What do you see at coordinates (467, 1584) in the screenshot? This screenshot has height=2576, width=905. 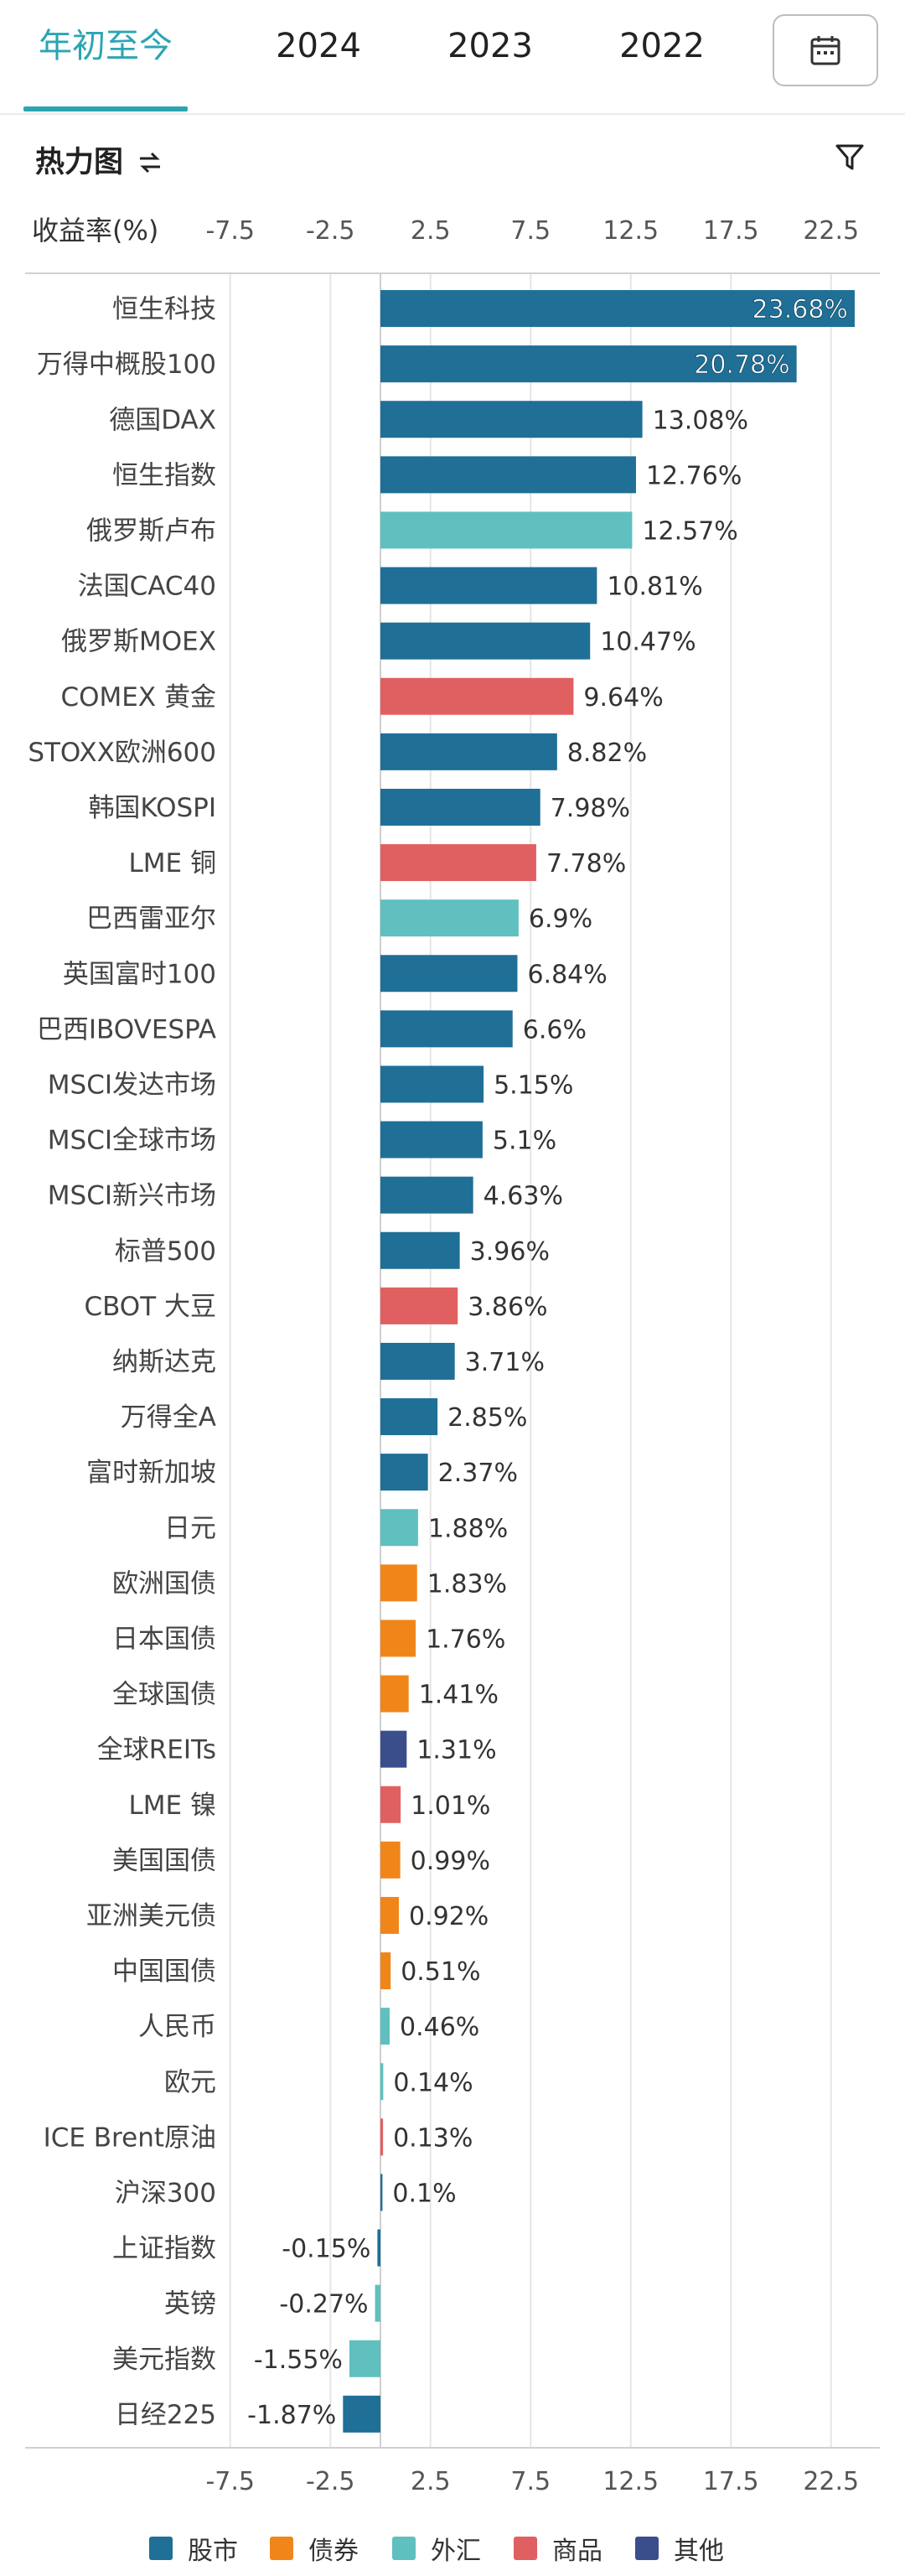 I see `value-label: 1.83%` at bounding box center [467, 1584].